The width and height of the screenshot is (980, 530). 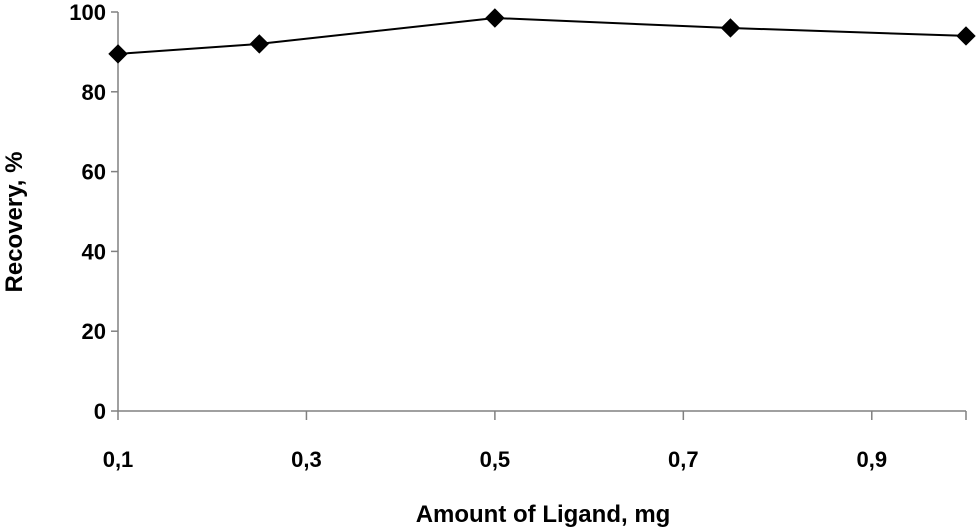 I want to click on y-tick-label: 20, so click(x=94, y=331).